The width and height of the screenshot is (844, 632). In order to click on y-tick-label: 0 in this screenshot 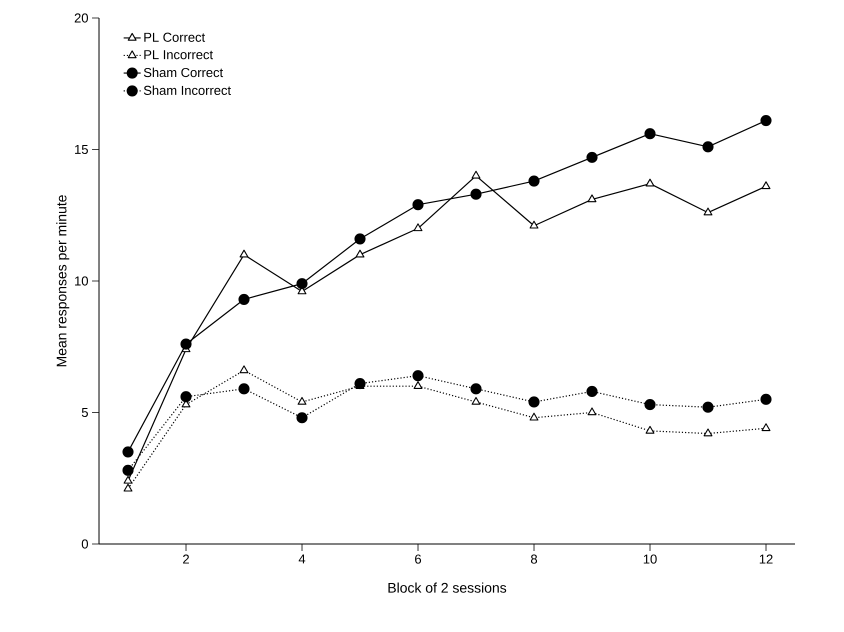, I will do `click(85, 544)`.